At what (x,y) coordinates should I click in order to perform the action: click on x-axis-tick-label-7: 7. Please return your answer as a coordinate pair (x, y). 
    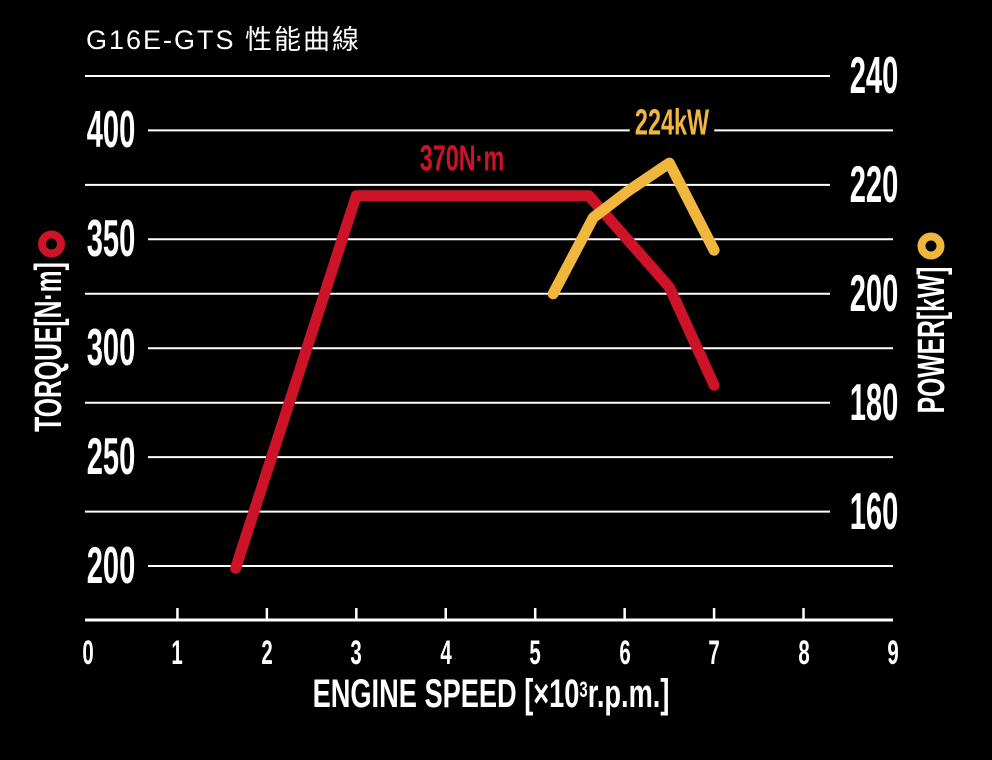
    Looking at the image, I should click on (714, 653).